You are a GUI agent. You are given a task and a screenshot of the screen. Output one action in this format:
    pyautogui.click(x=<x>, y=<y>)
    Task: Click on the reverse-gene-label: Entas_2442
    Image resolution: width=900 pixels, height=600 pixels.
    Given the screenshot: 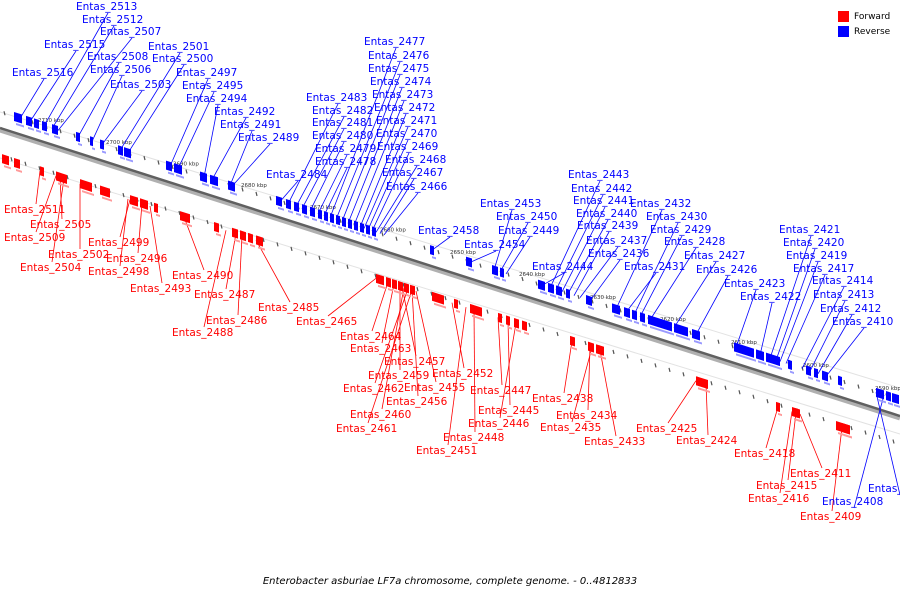 What is the action you would take?
    pyautogui.click(x=601, y=189)
    